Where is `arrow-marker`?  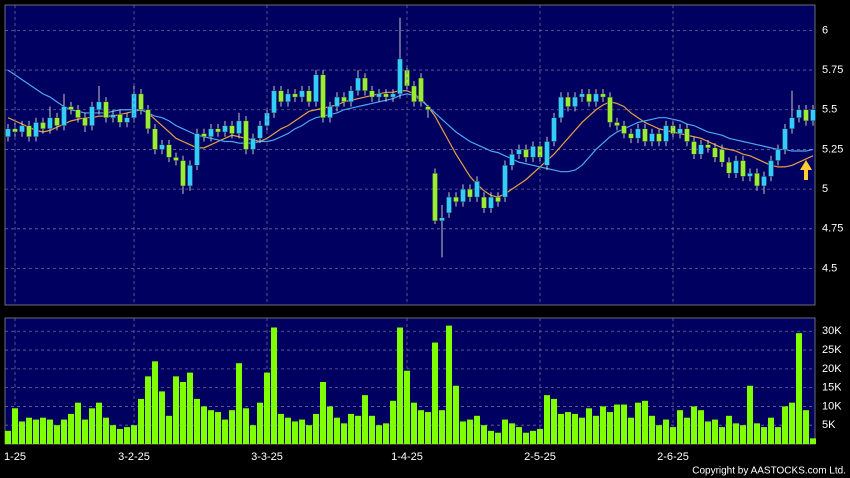 arrow-marker is located at coordinates (806, 170).